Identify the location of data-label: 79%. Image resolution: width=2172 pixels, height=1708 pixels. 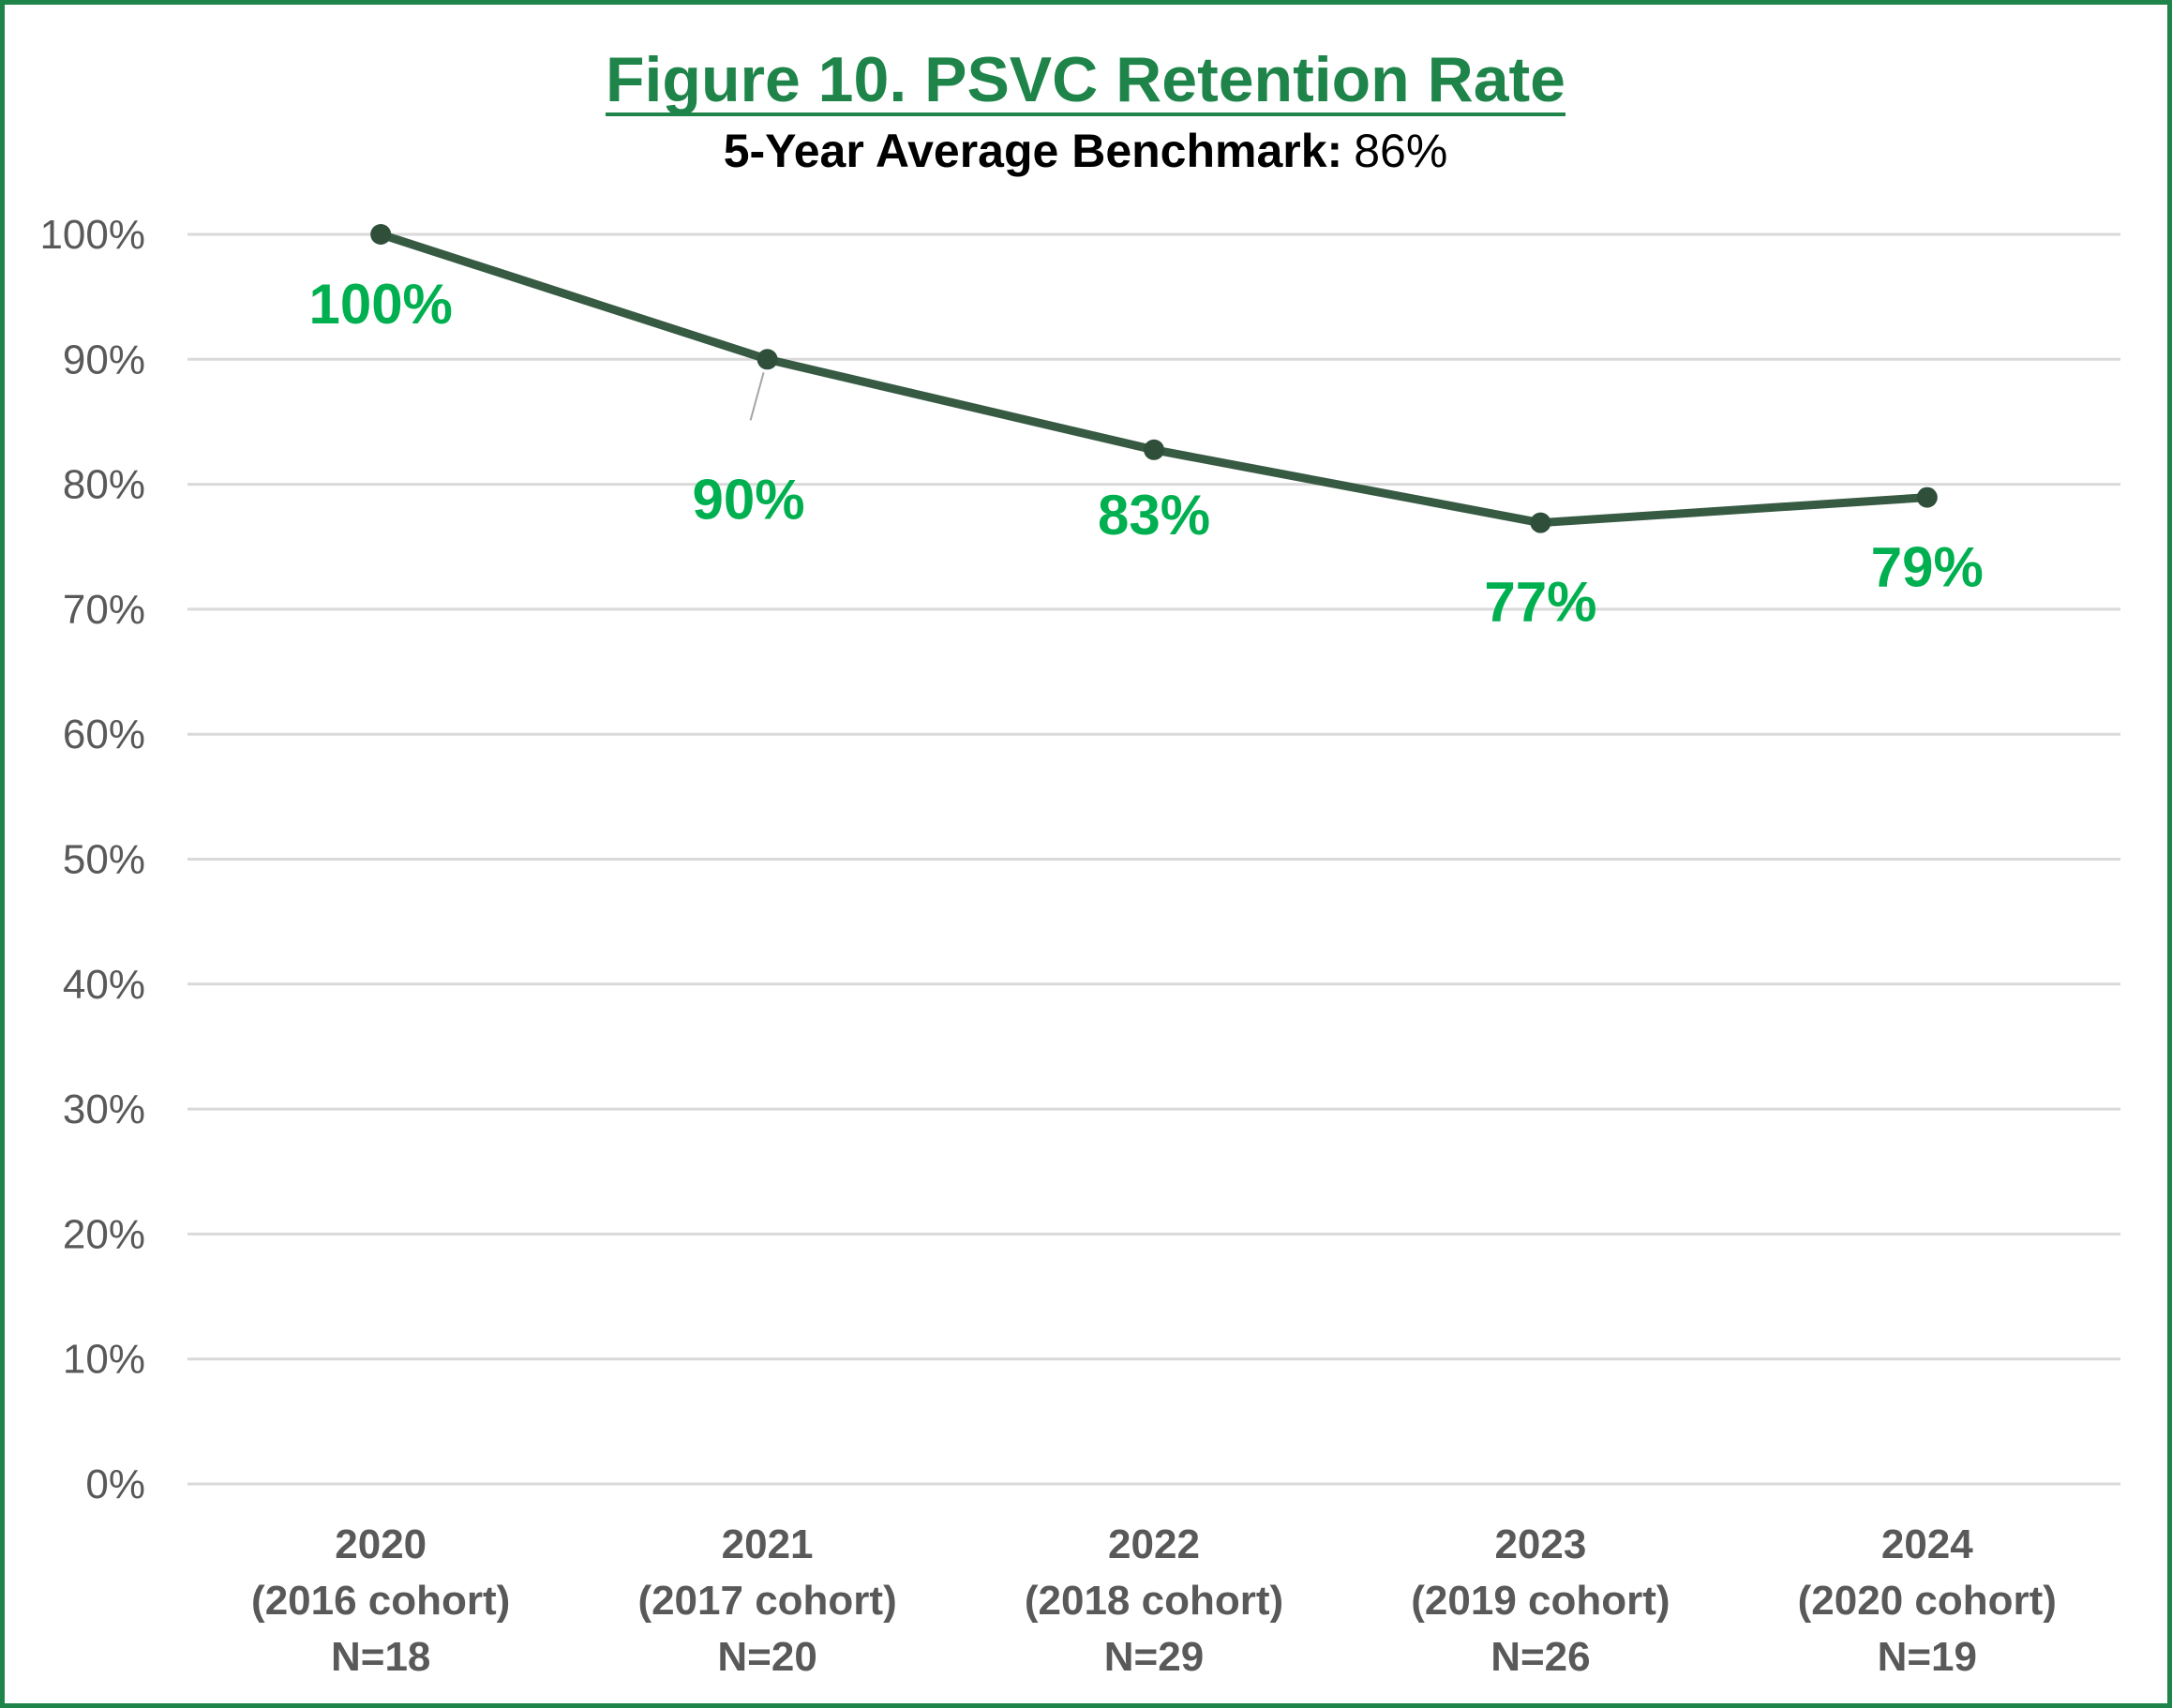
(1927, 567).